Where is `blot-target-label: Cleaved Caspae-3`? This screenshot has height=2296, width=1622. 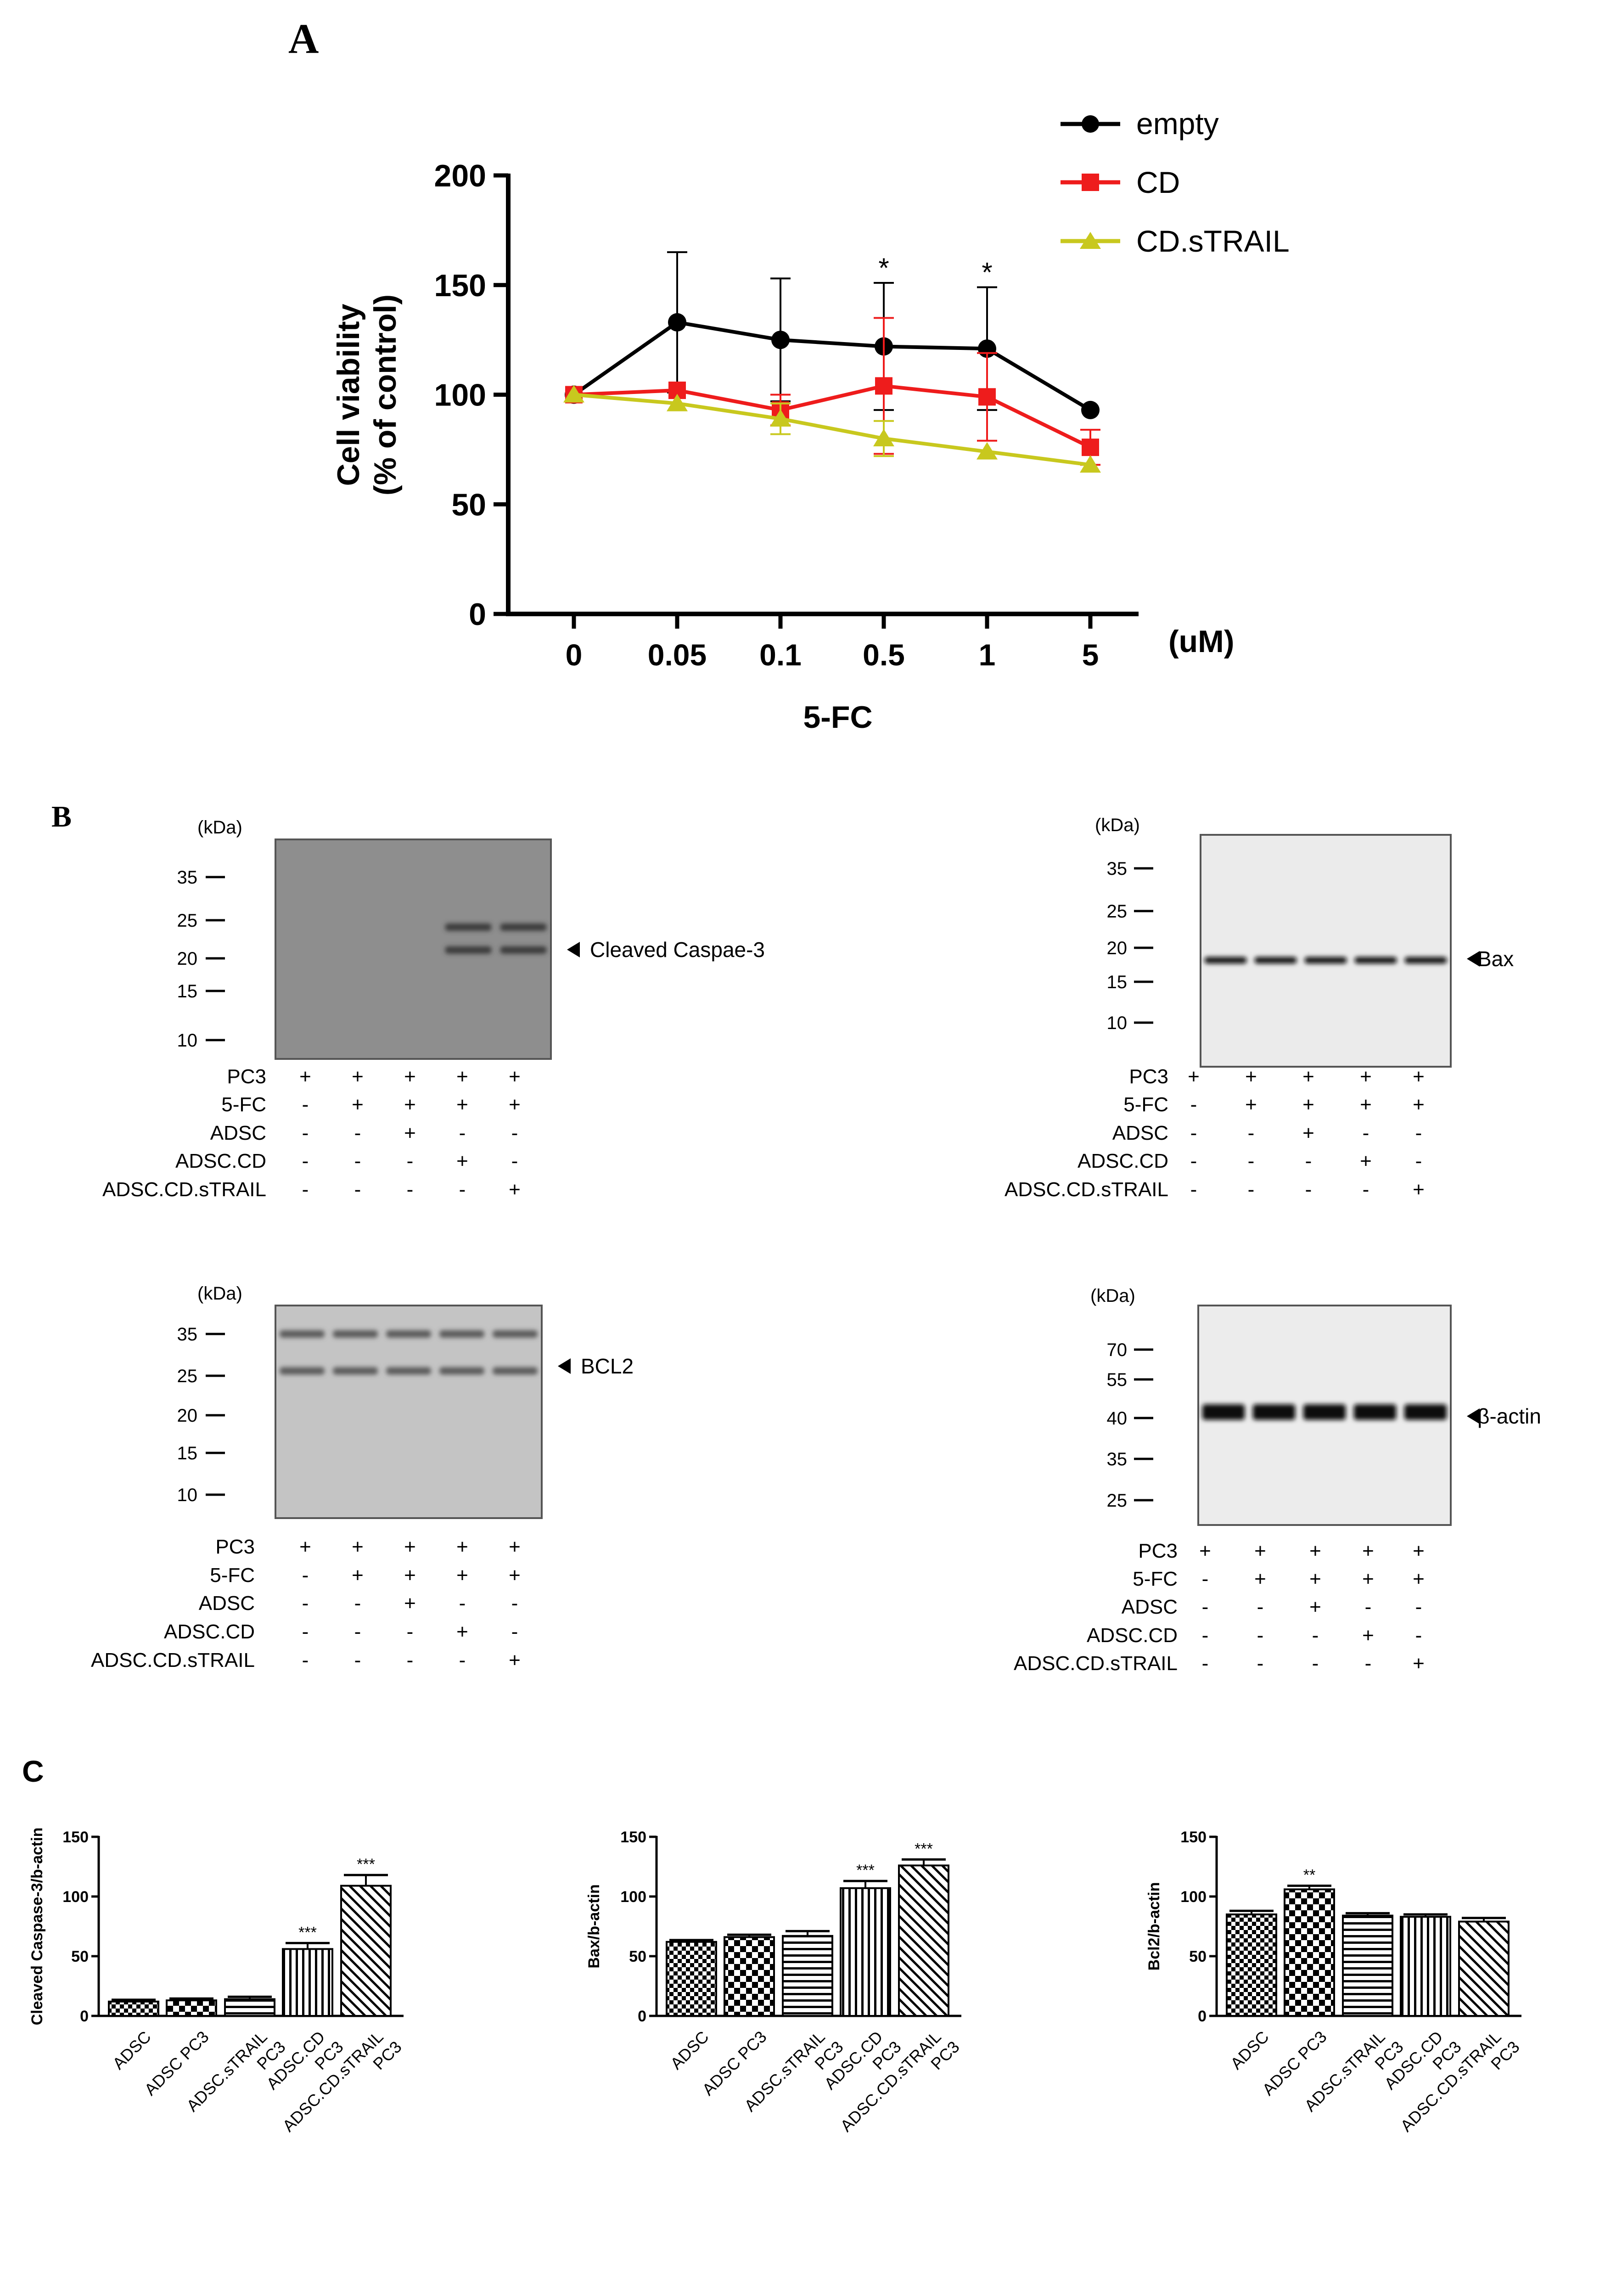
blot-target-label: Cleaved Caspae-3 is located at coordinates (678, 950).